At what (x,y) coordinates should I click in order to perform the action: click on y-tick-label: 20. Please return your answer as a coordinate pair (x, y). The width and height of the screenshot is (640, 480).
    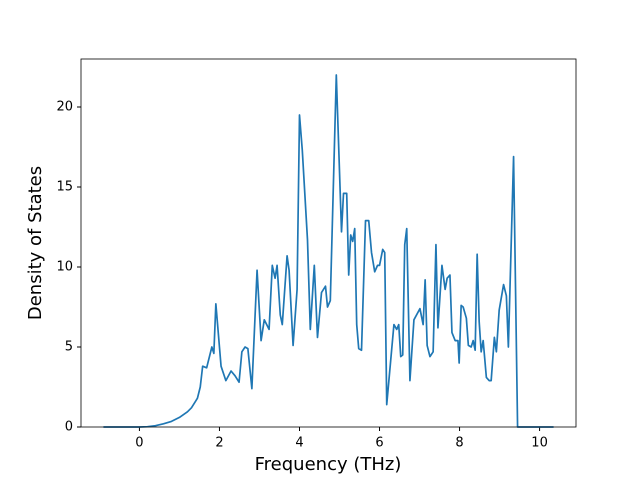
    Looking at the image, I should click on (64, 107).